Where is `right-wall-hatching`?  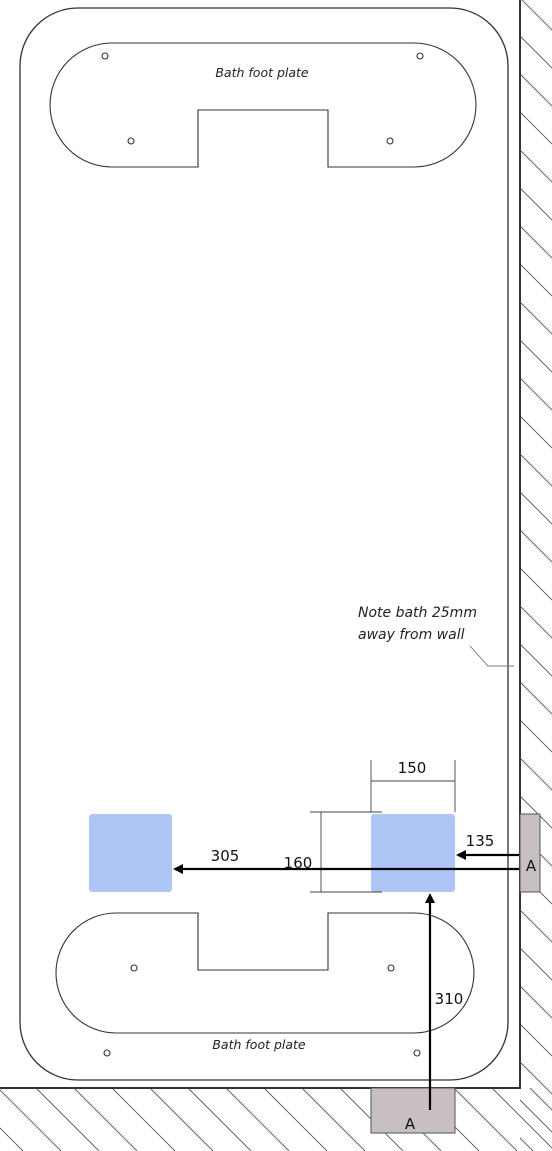 right-wall-hatching is located at coordinates (536, 575).